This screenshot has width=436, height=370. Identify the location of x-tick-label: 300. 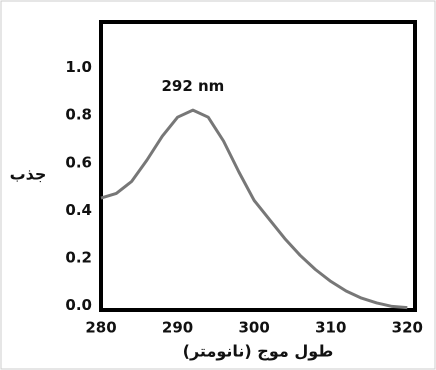
(254, 328).